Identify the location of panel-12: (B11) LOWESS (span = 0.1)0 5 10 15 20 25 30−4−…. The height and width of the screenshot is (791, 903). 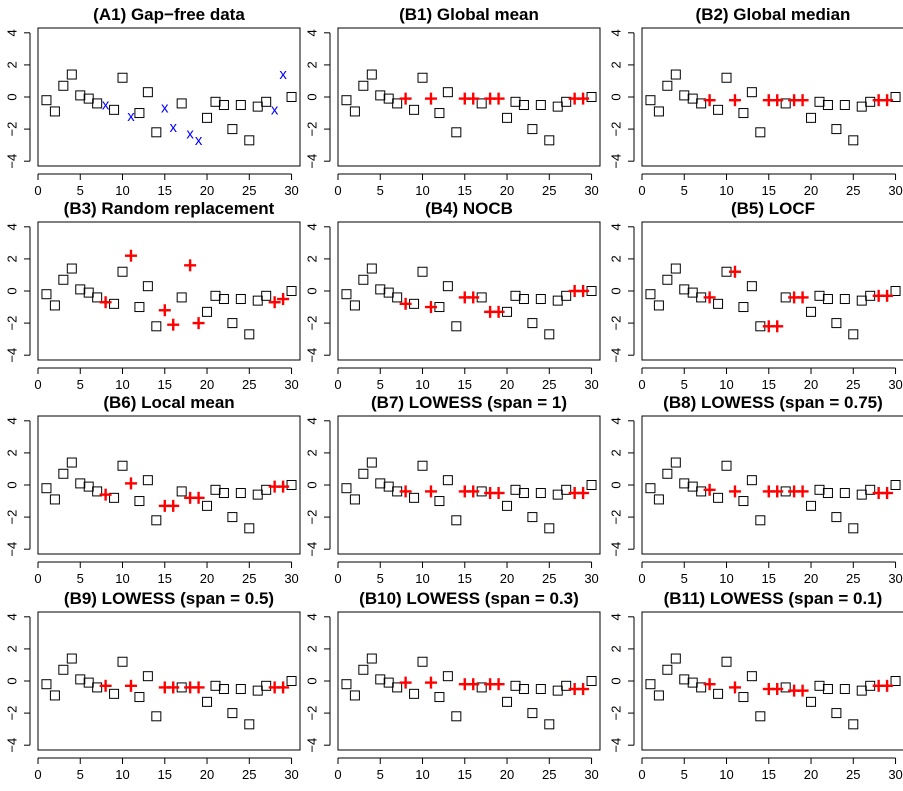
(755, 685).